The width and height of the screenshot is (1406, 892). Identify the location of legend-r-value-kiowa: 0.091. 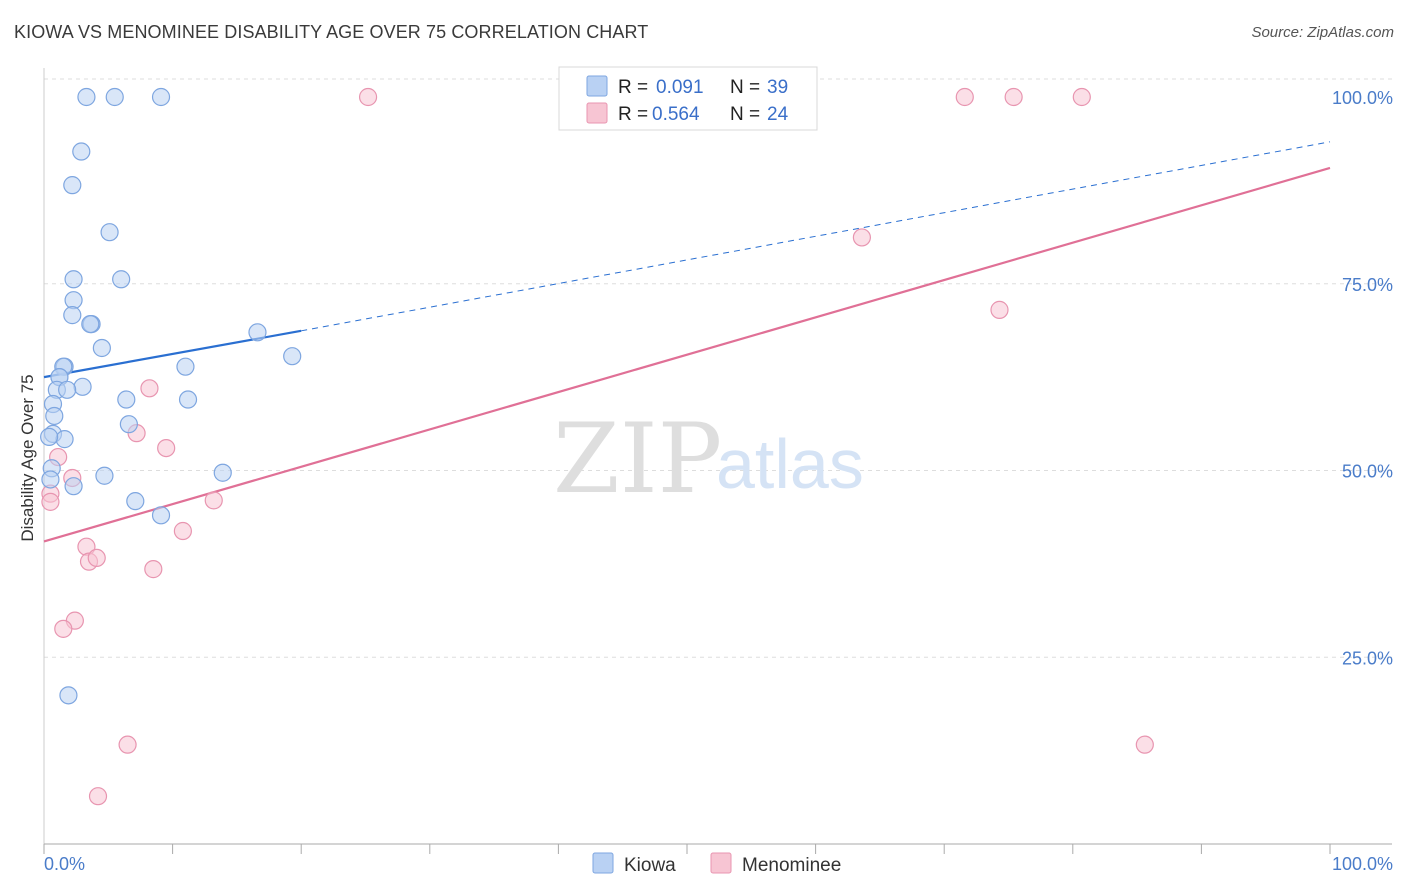
(680, 87).